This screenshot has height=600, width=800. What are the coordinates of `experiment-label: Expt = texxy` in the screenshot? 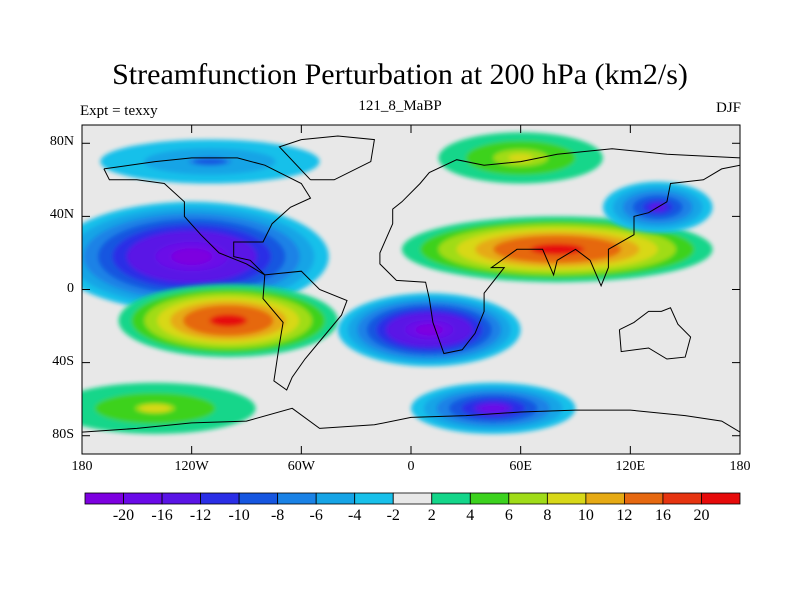 It's located at (119, 111).